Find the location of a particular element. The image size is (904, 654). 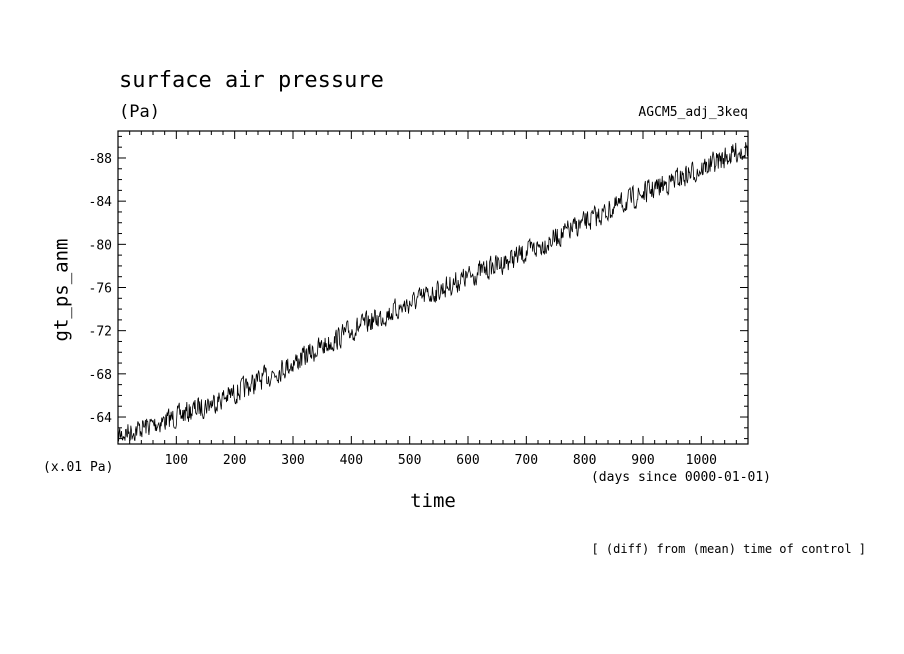

x-tick-label: 100 is located at coordinates (176, 460).